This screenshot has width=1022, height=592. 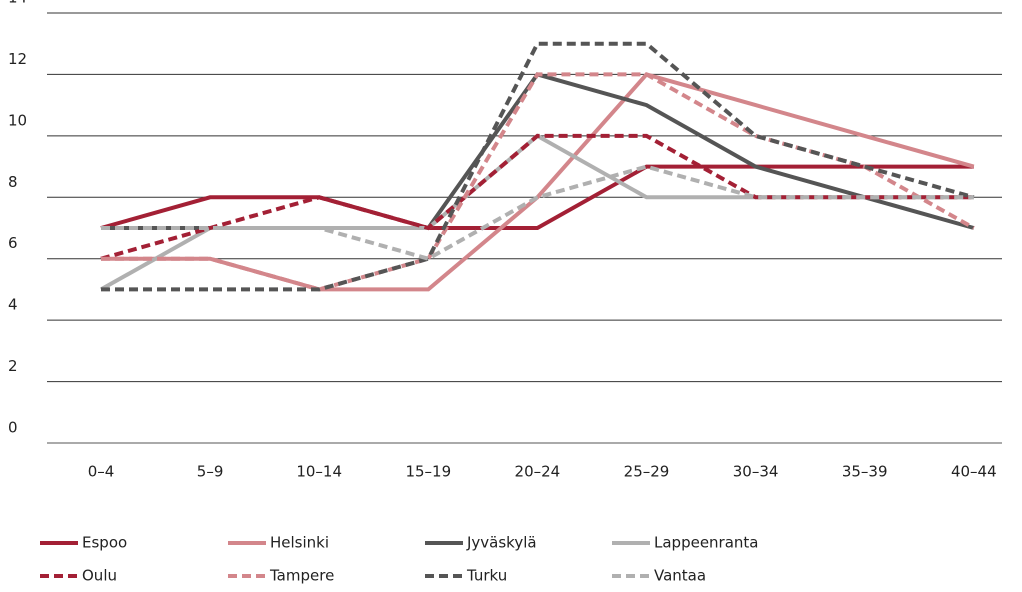 What do you see at coordinates (680, 576) in the screenshot?
I see `legend-label: Vantaa` at bounding box center [680, 576].